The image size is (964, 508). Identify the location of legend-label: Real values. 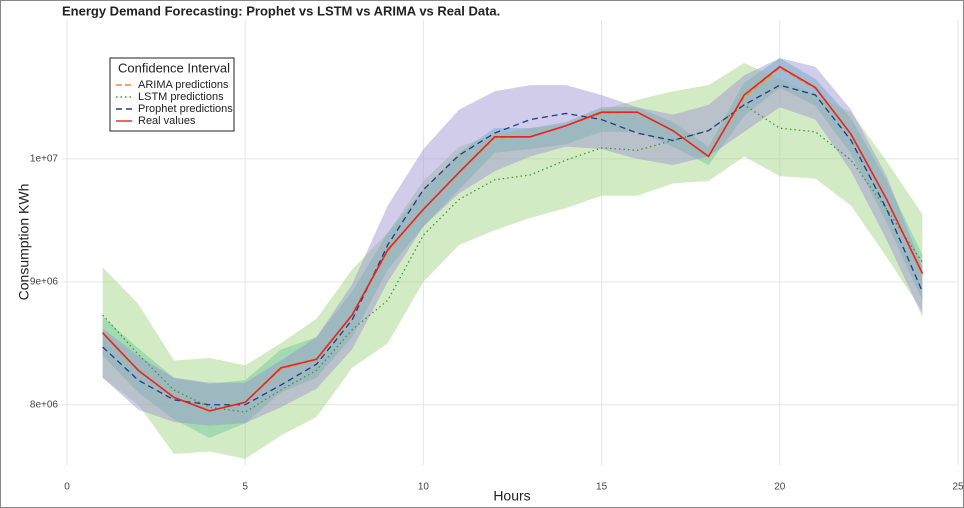
(167, 121).